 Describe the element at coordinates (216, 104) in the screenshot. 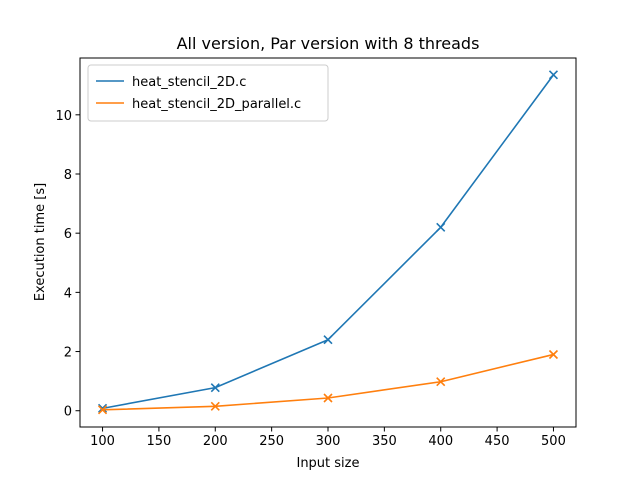

I see `legend-label: heat_stencil_2D_parallel.c` at that location.